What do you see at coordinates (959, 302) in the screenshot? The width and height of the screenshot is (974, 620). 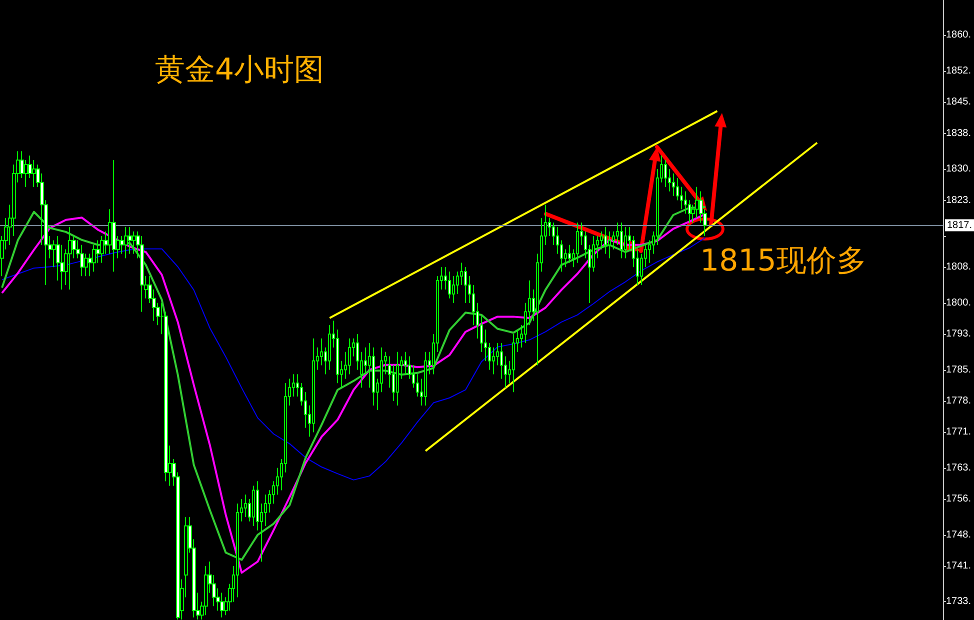 I see `y-tick-label: 1800.` at bounding box center [959, 302].